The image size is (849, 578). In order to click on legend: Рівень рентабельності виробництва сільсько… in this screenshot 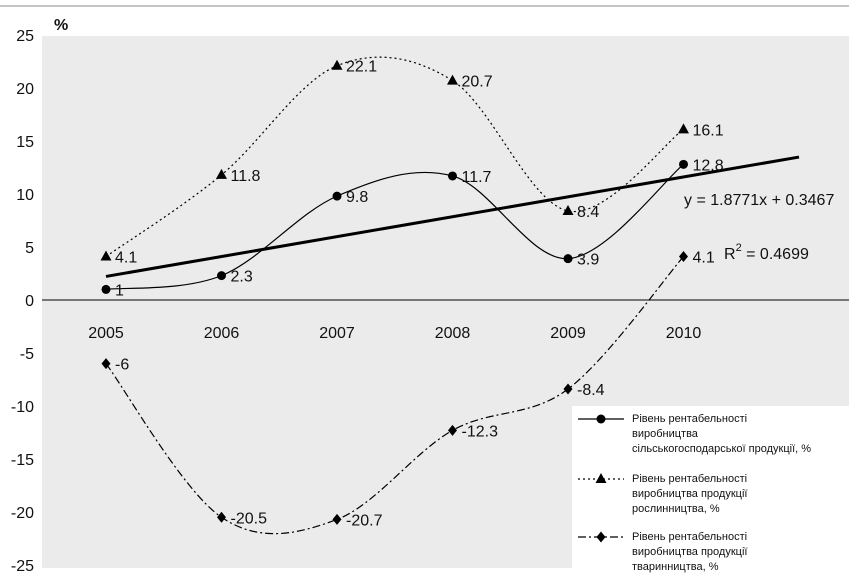, I will do `click(710, 492)`.